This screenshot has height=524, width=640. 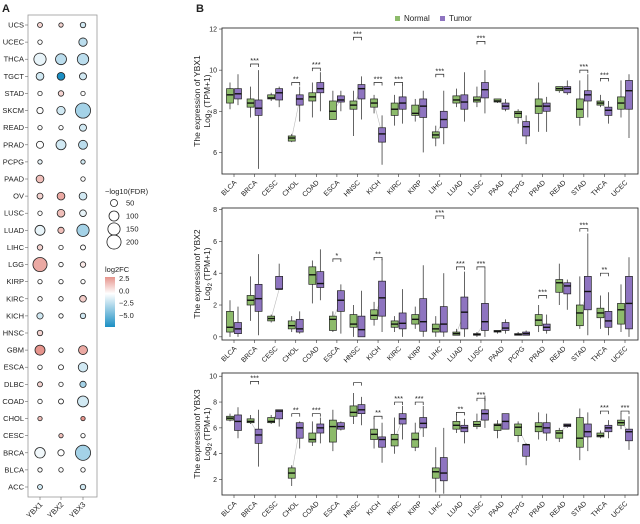 I want to click on y-tick-label: 2, so click(x=215, y=480).